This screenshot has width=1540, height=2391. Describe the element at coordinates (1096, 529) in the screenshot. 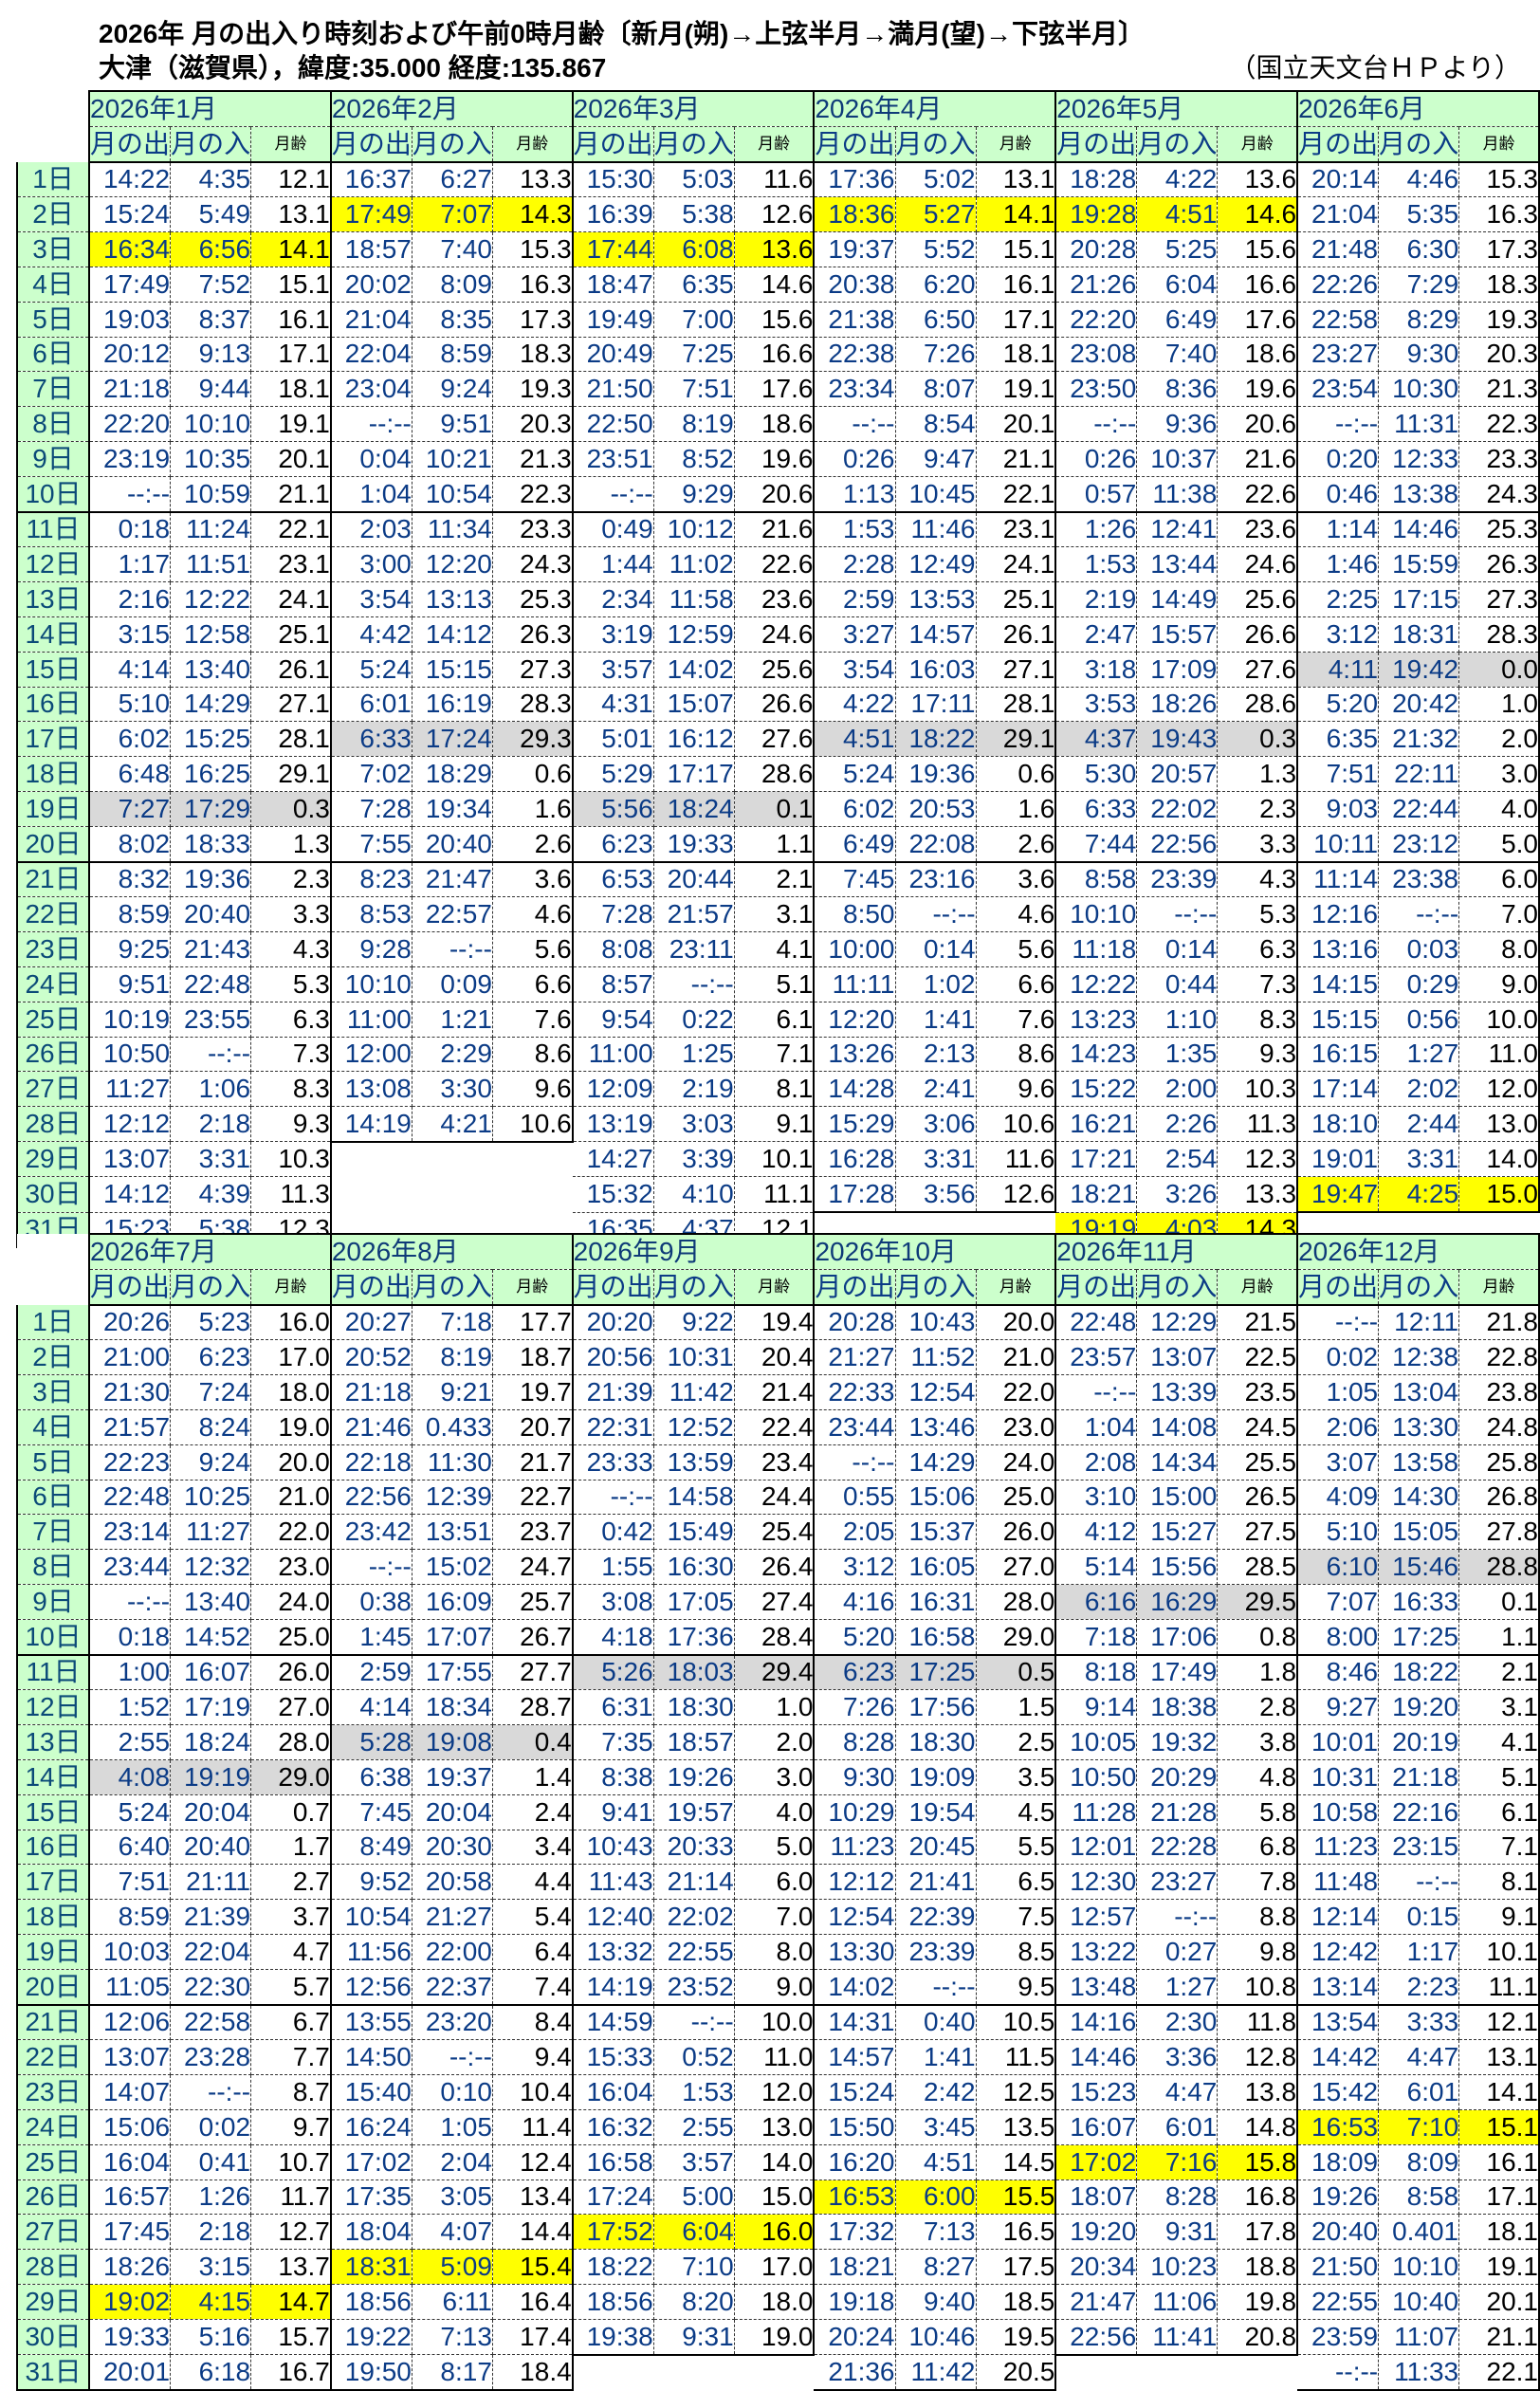

I see `moonrise-time: 1:26` at that location.